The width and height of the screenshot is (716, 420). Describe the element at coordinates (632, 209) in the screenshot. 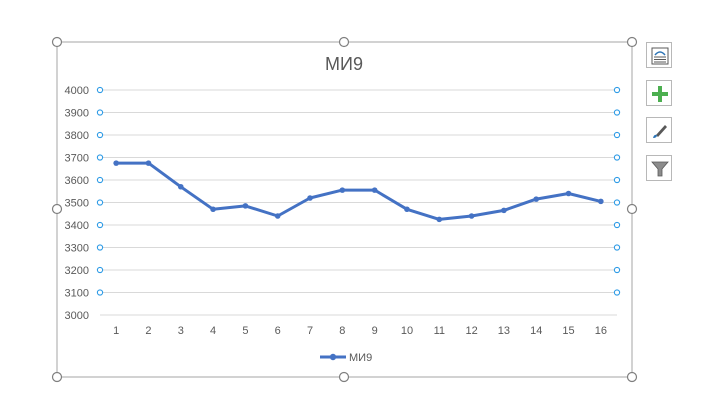

I see `resize-handle-middle-right` at that location.